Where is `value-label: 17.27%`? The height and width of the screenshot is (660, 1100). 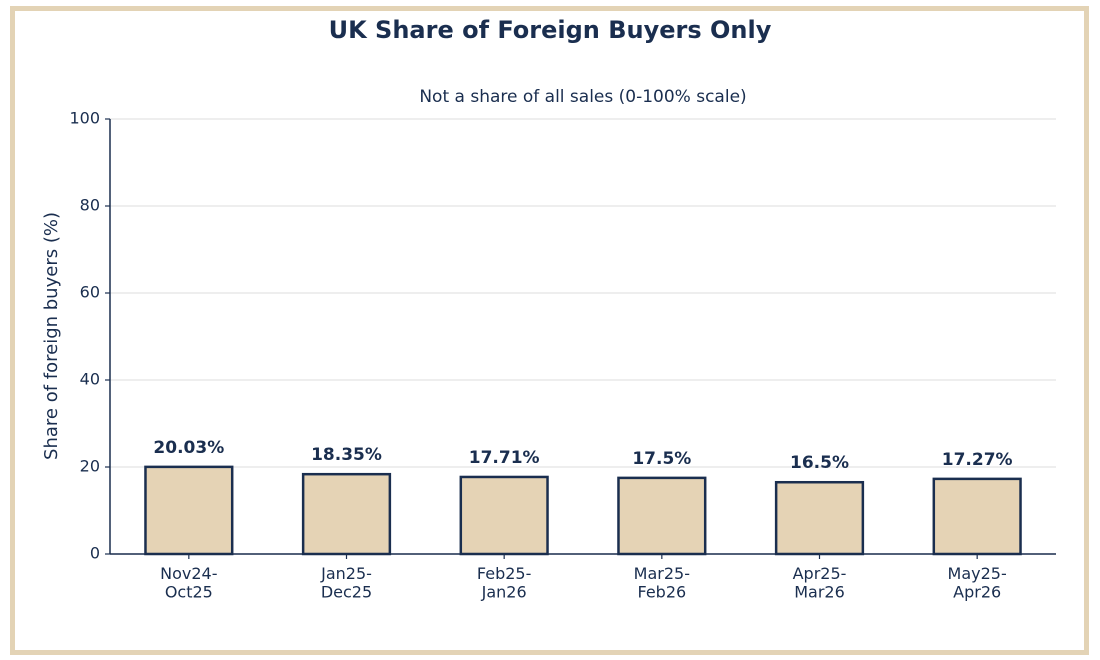 value-label: 17.27% is located at coordinates (977, 460).